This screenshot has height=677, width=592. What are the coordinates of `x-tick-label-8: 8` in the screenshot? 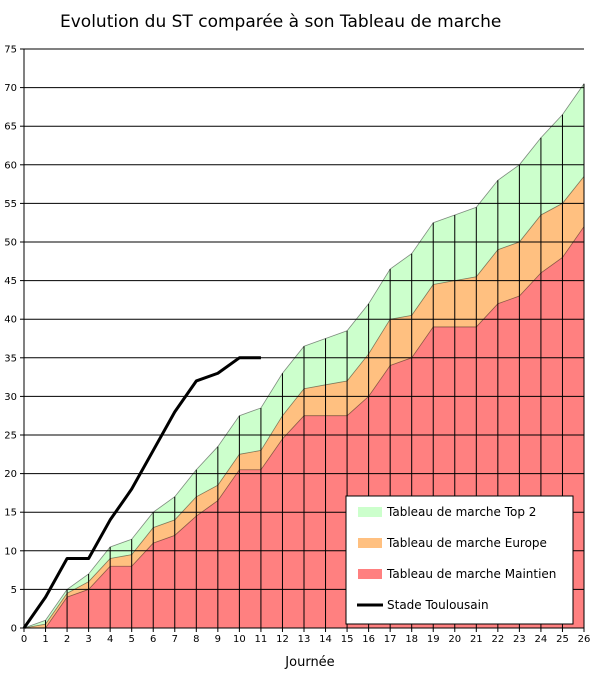 It's located at (196, 639).